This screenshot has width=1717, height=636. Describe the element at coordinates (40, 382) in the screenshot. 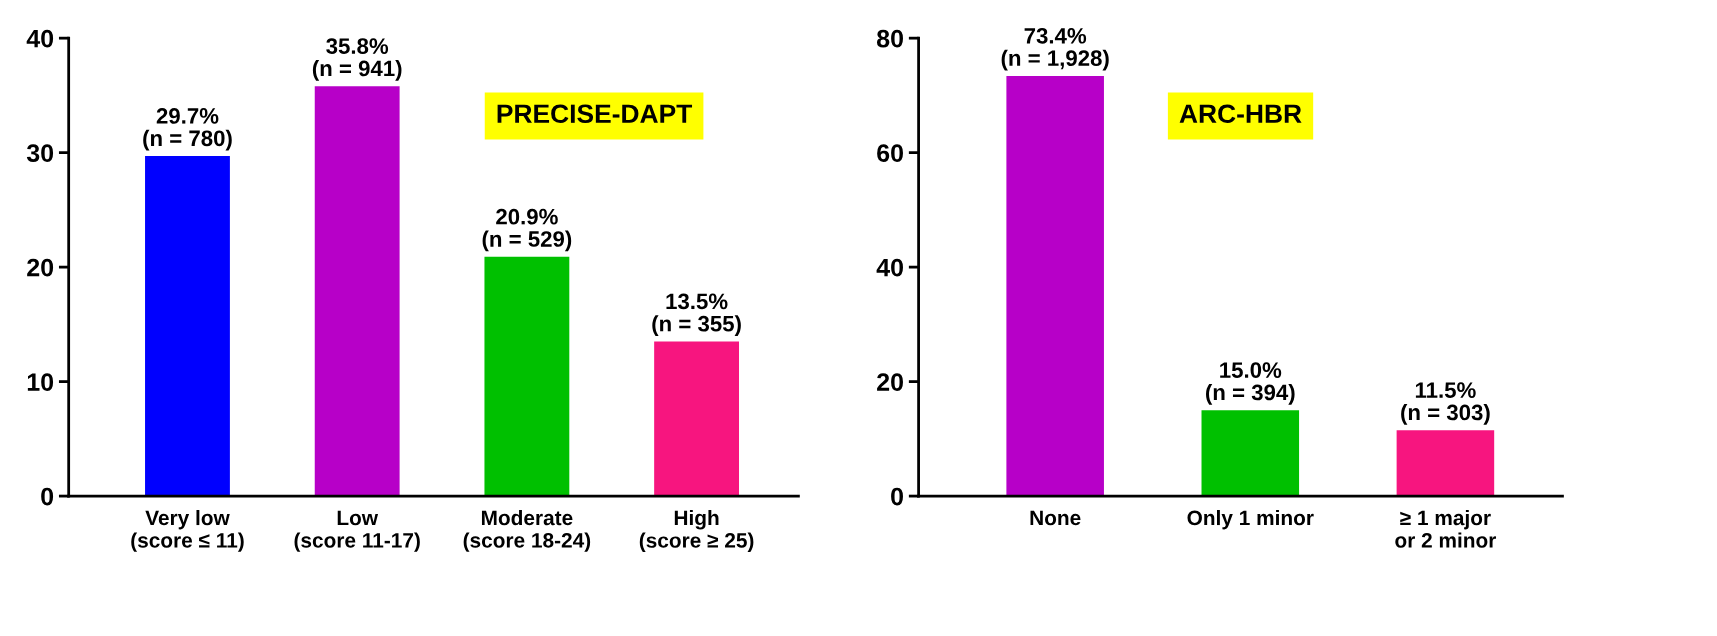

I see `y-tick-label: 10` at that location.